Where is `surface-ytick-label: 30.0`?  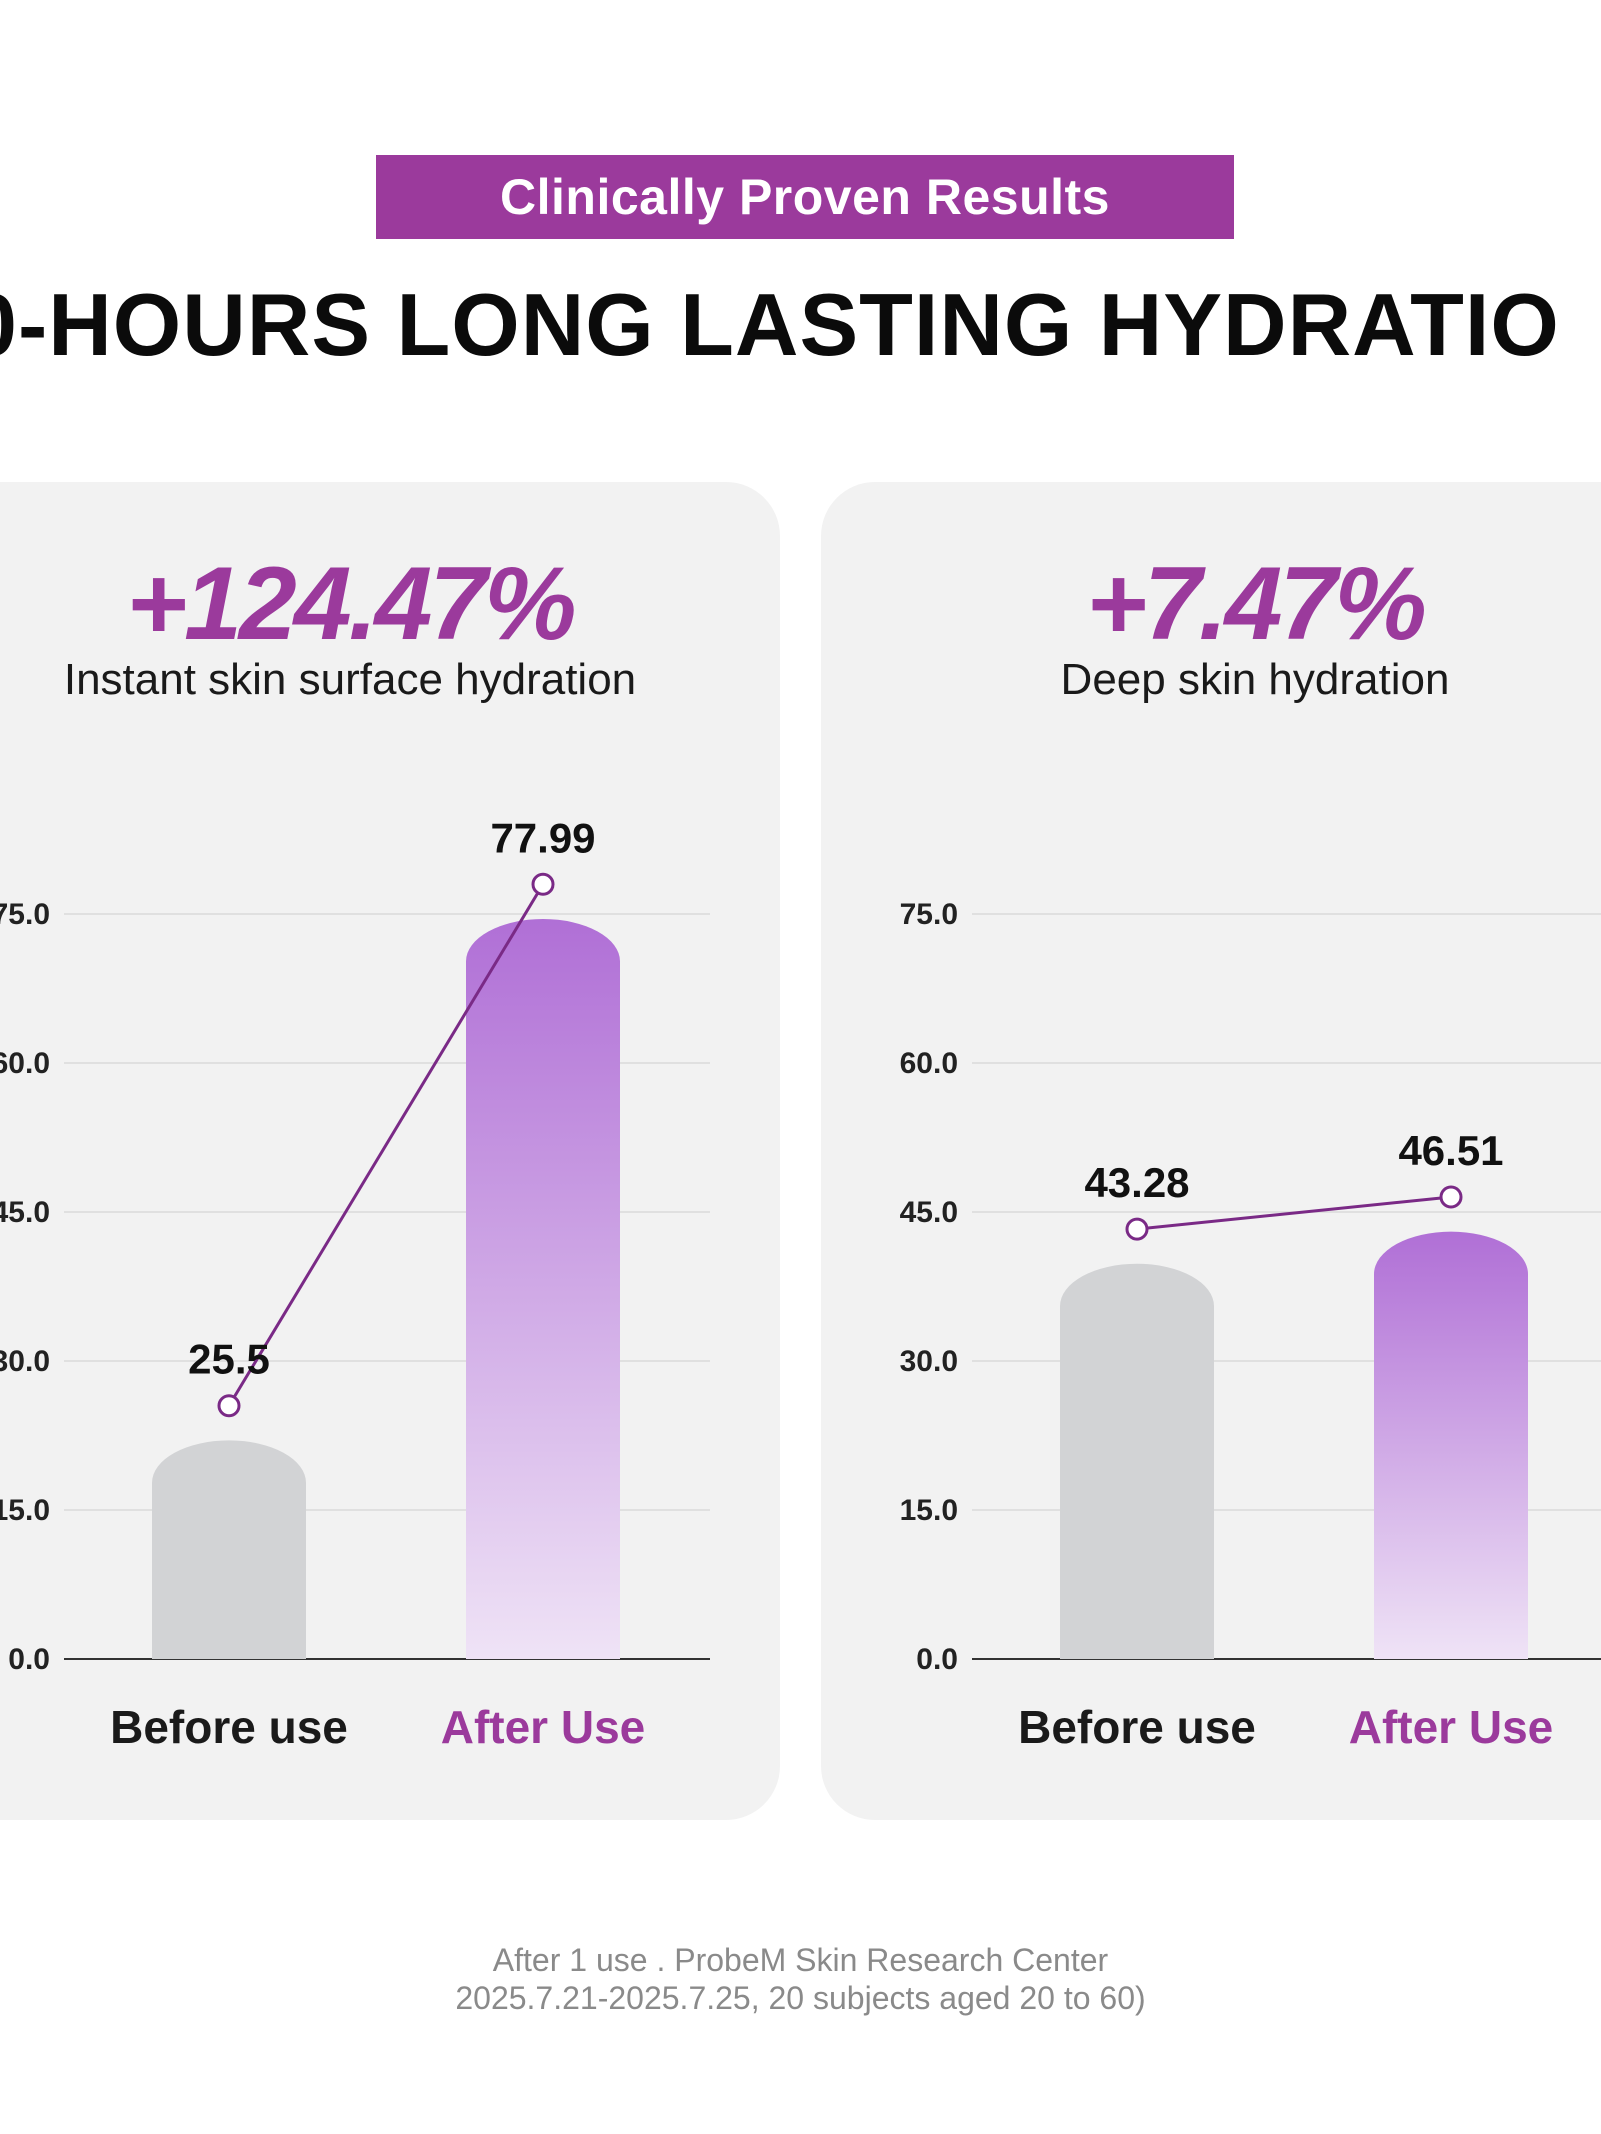 surface-ytick-label: 30.0 is located at coordinates (25, 1361).